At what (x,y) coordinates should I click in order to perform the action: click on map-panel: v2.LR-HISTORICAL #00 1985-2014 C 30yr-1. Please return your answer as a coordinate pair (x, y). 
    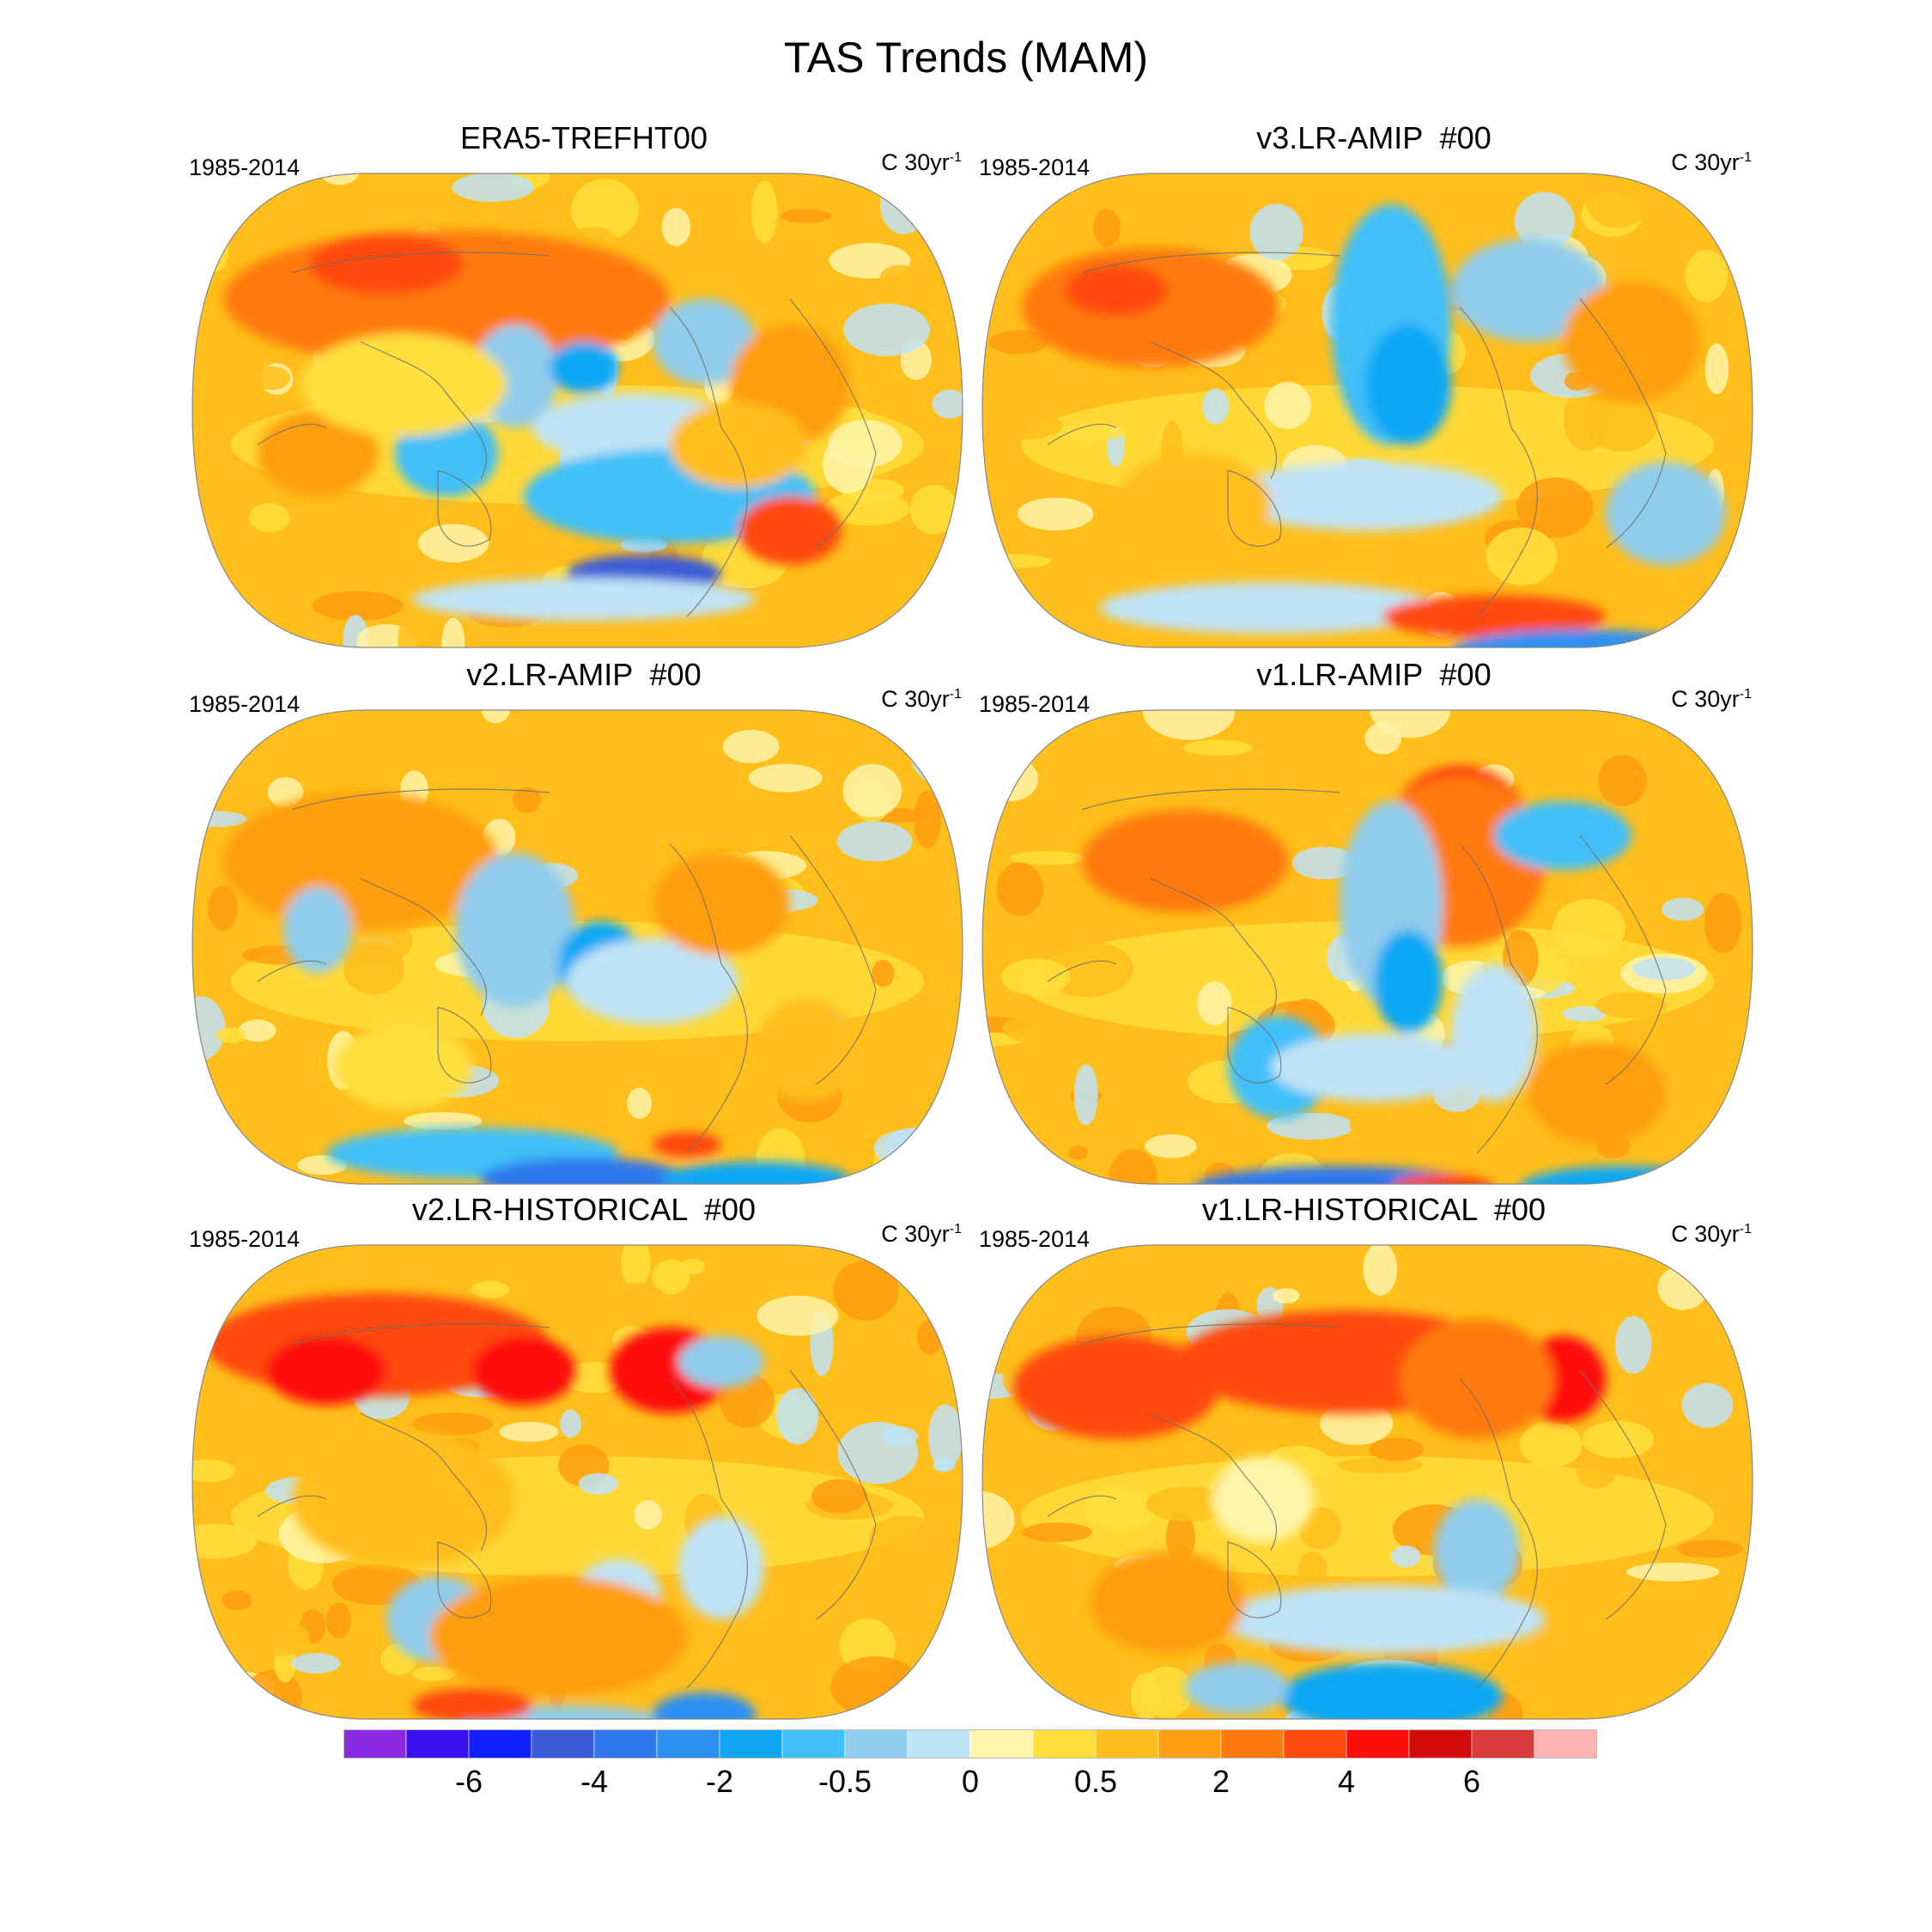
    Looking at the image, I should click on (584, 1456).